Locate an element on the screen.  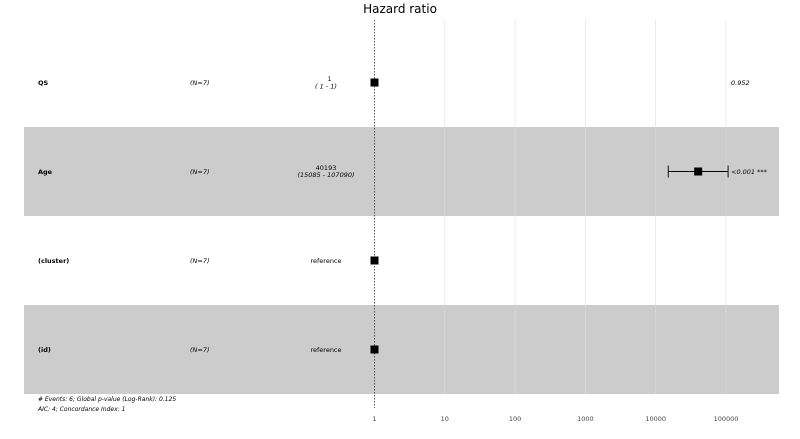
variable-label: (id) is located at coordinates (44, 350).